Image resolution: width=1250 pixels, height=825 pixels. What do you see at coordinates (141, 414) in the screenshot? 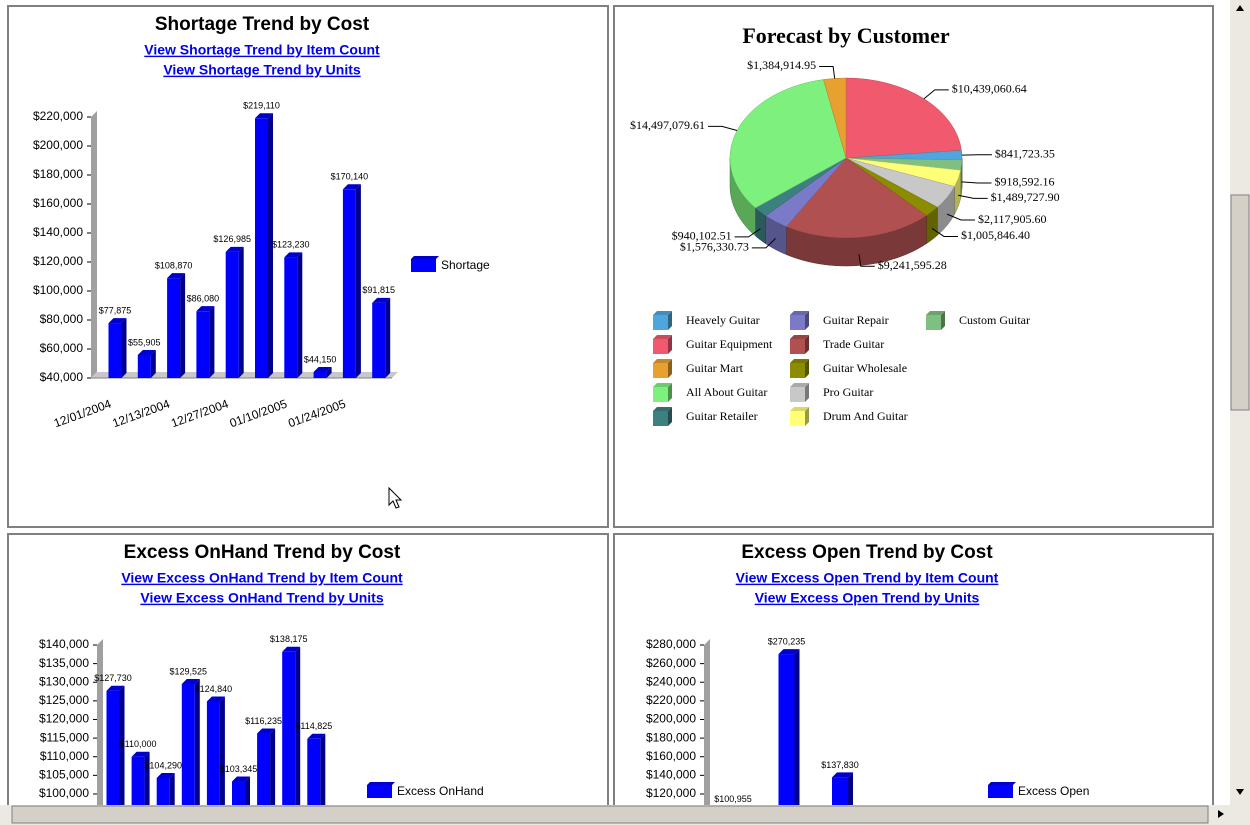
I see `x-tick-label: 12/13/2004` at bounding box center [141, 414].